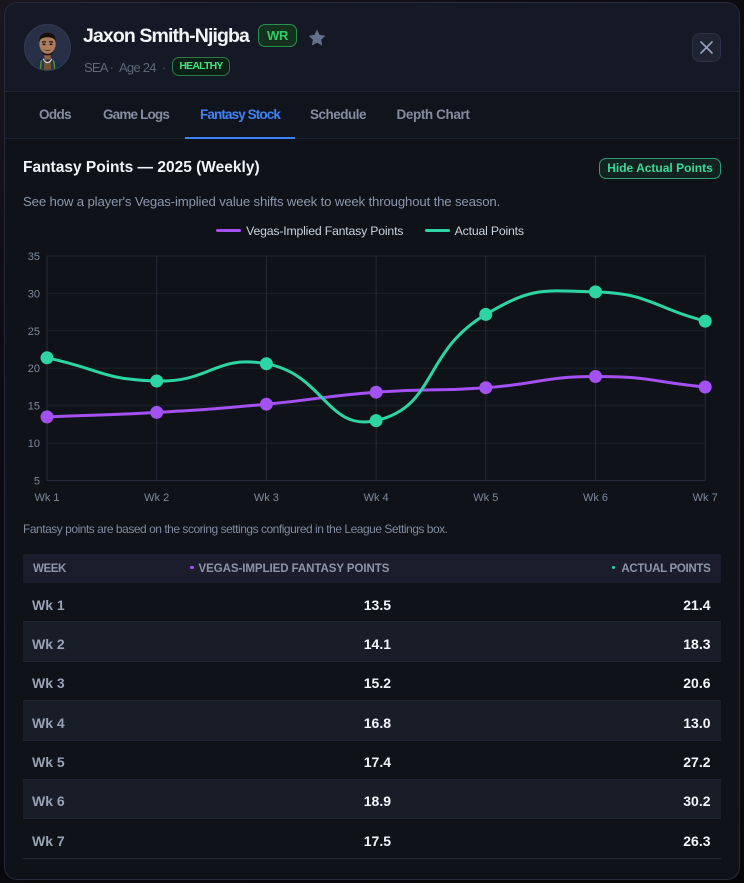  I want to click on svg-text: 20, so click(34, 369).